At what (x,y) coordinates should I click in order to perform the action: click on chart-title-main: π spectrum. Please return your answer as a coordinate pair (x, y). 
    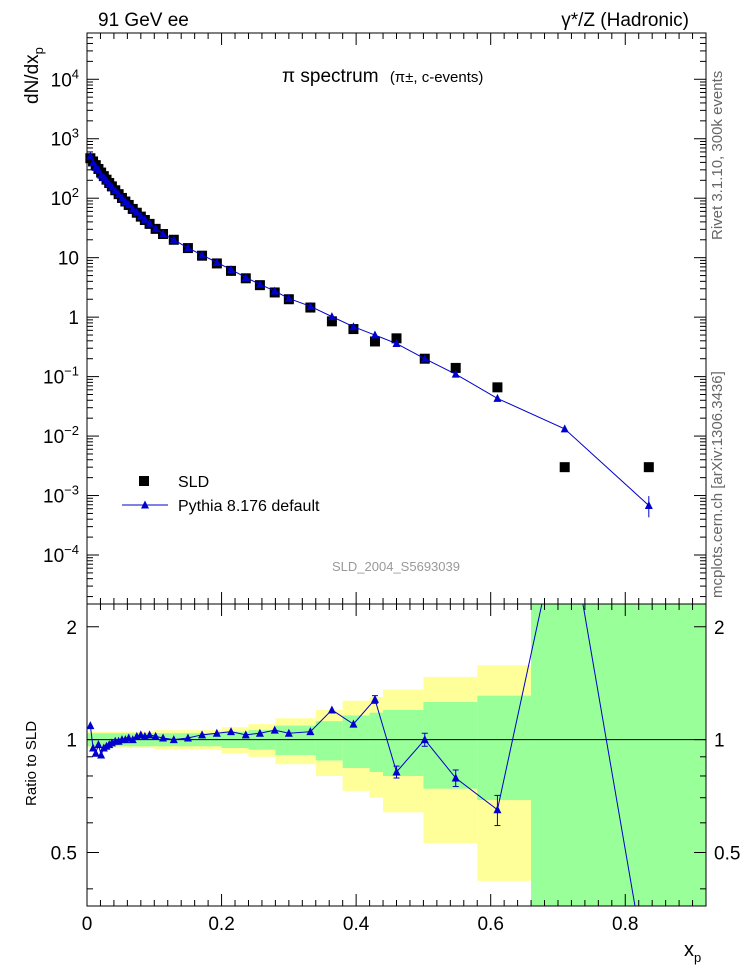
    Looking at the image, I should click on (330, 76).